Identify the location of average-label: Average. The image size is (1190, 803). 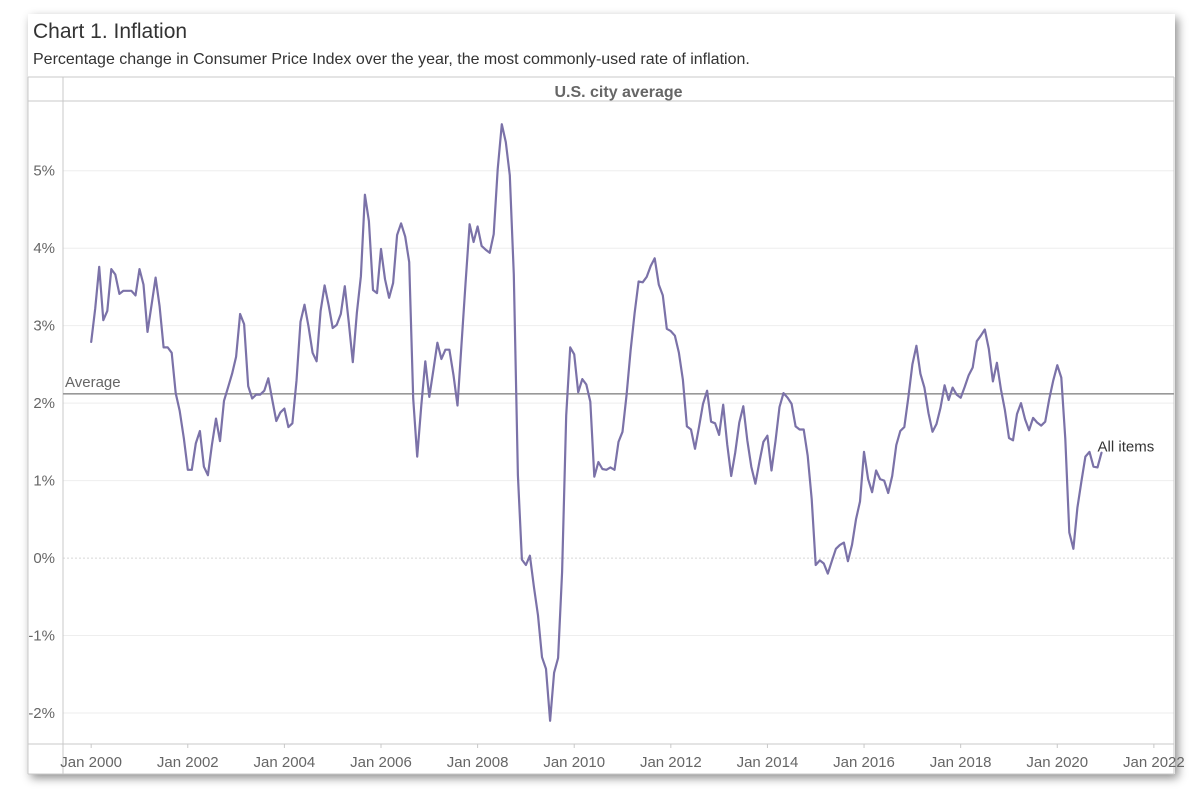
(93, 382).